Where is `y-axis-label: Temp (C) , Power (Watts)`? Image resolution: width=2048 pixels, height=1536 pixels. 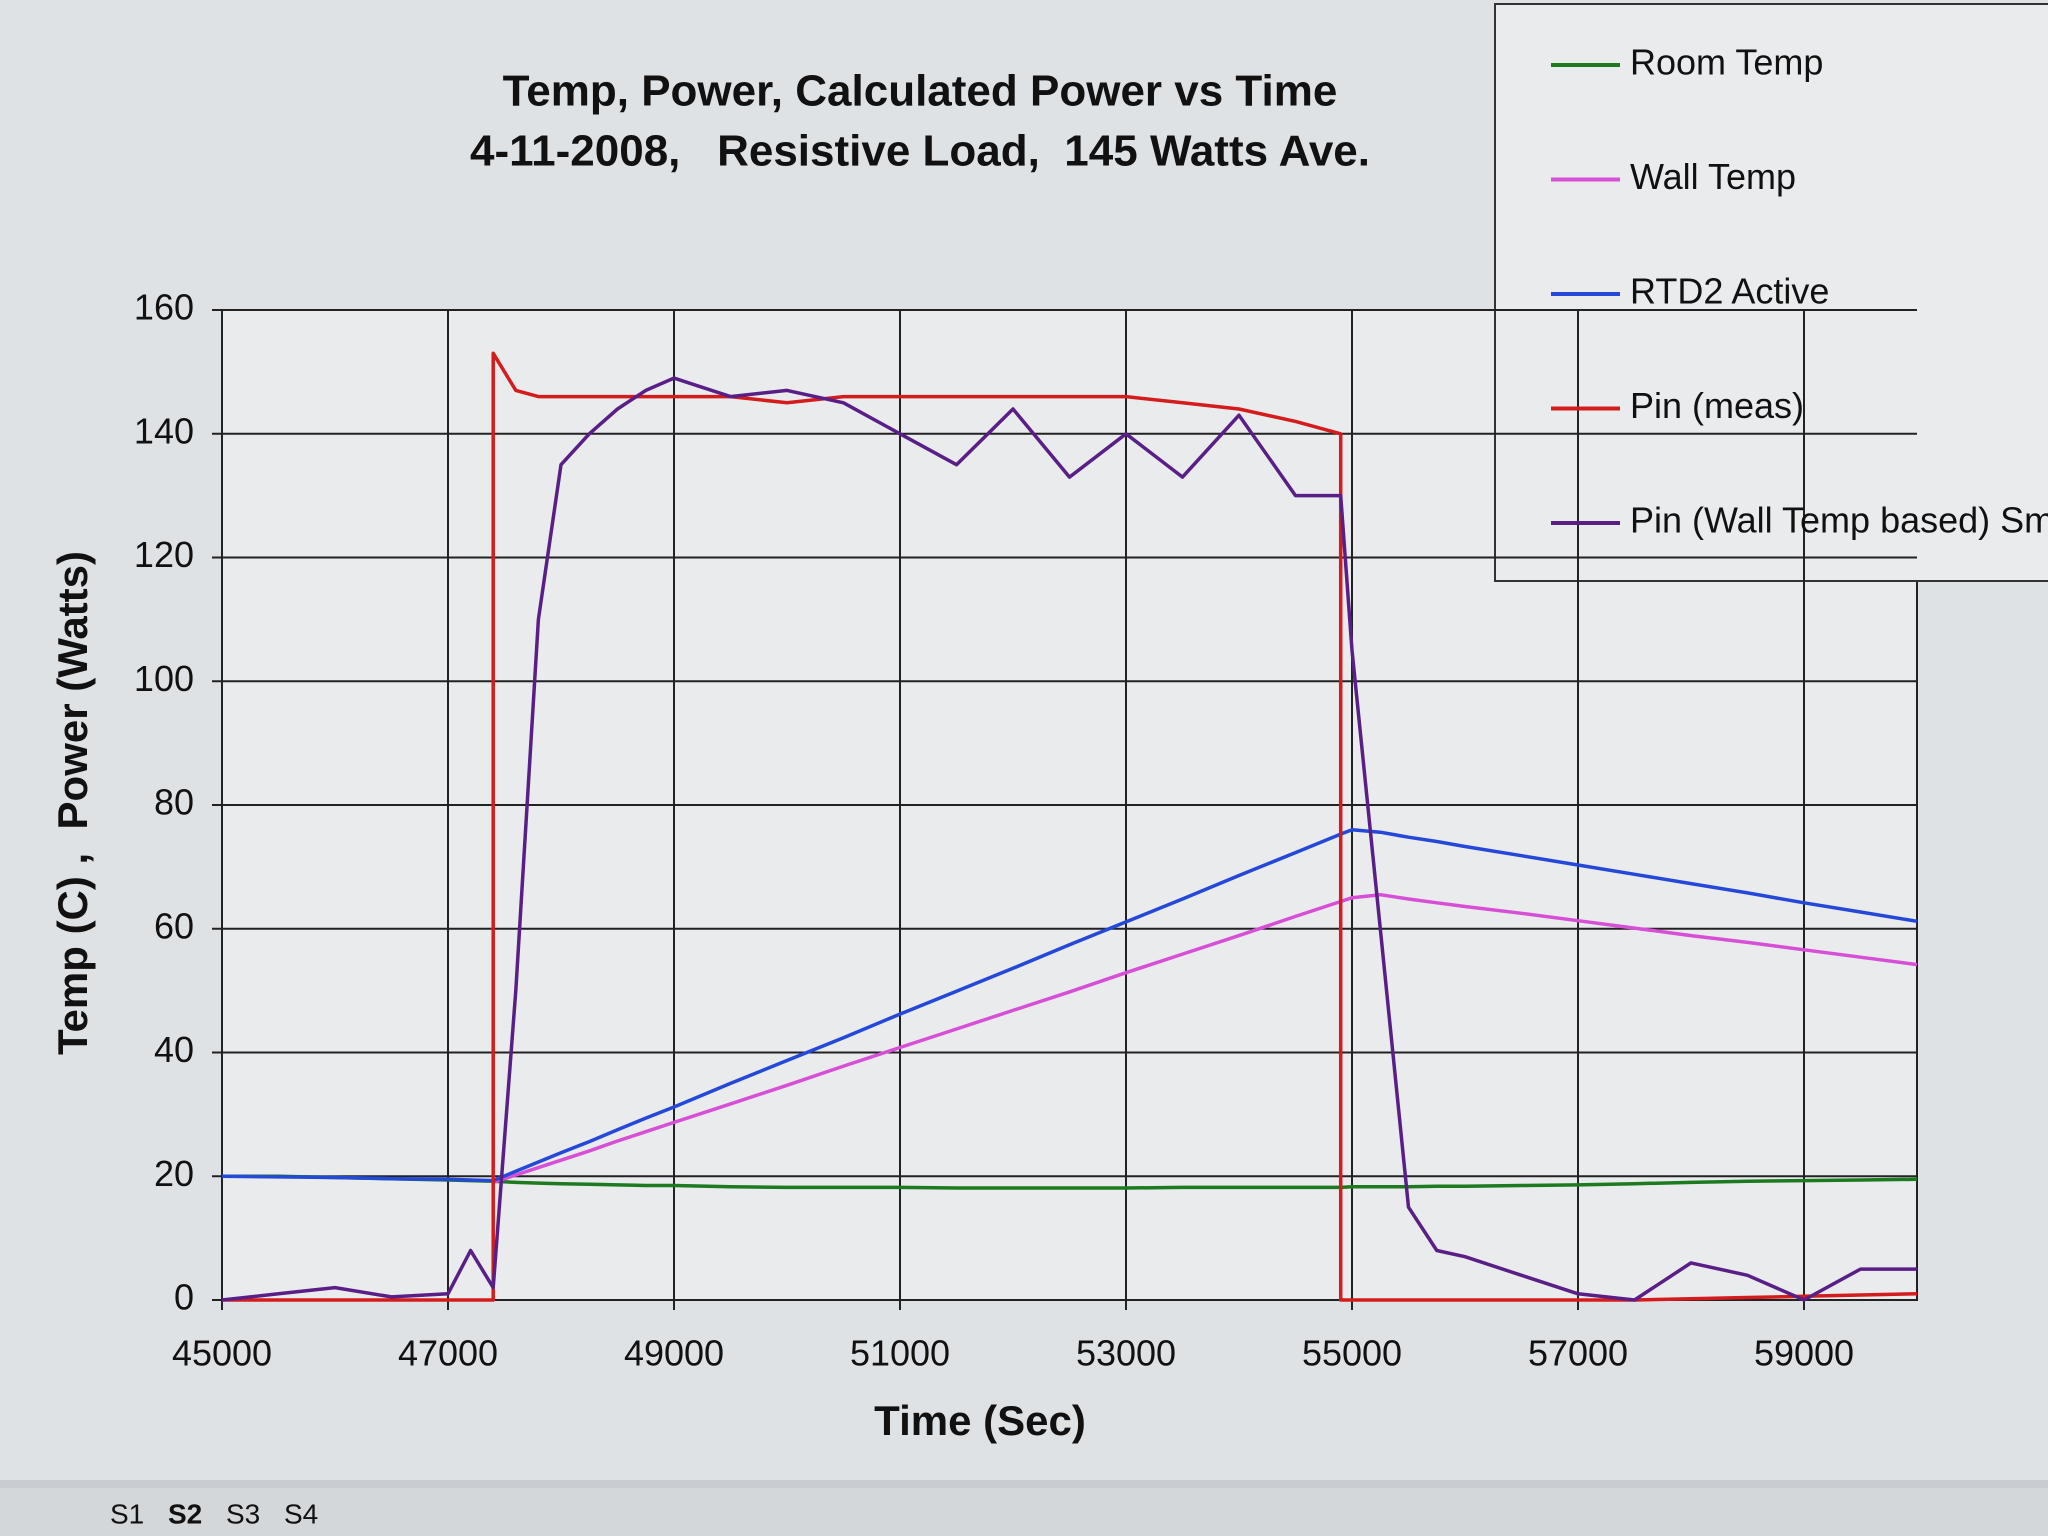
y-axis-label: Temp (C) , Power (Watts) is located at coordinates (72, 803).